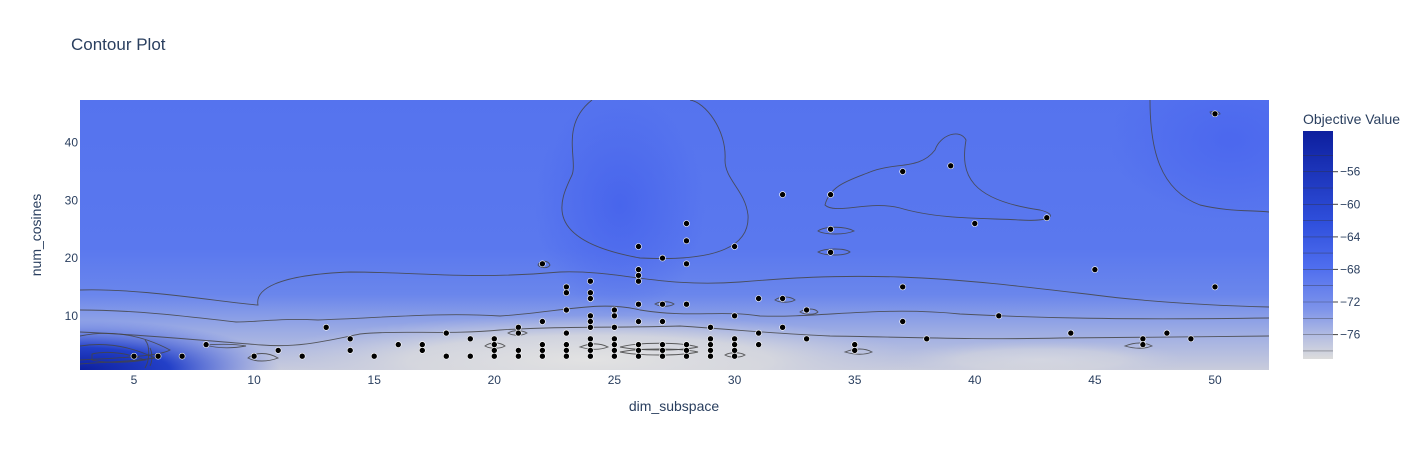 Image resolution: width=1422 pixels, height=450 pixels. I want to click on colorbar-tick-label: −56, so click(1350, 172).